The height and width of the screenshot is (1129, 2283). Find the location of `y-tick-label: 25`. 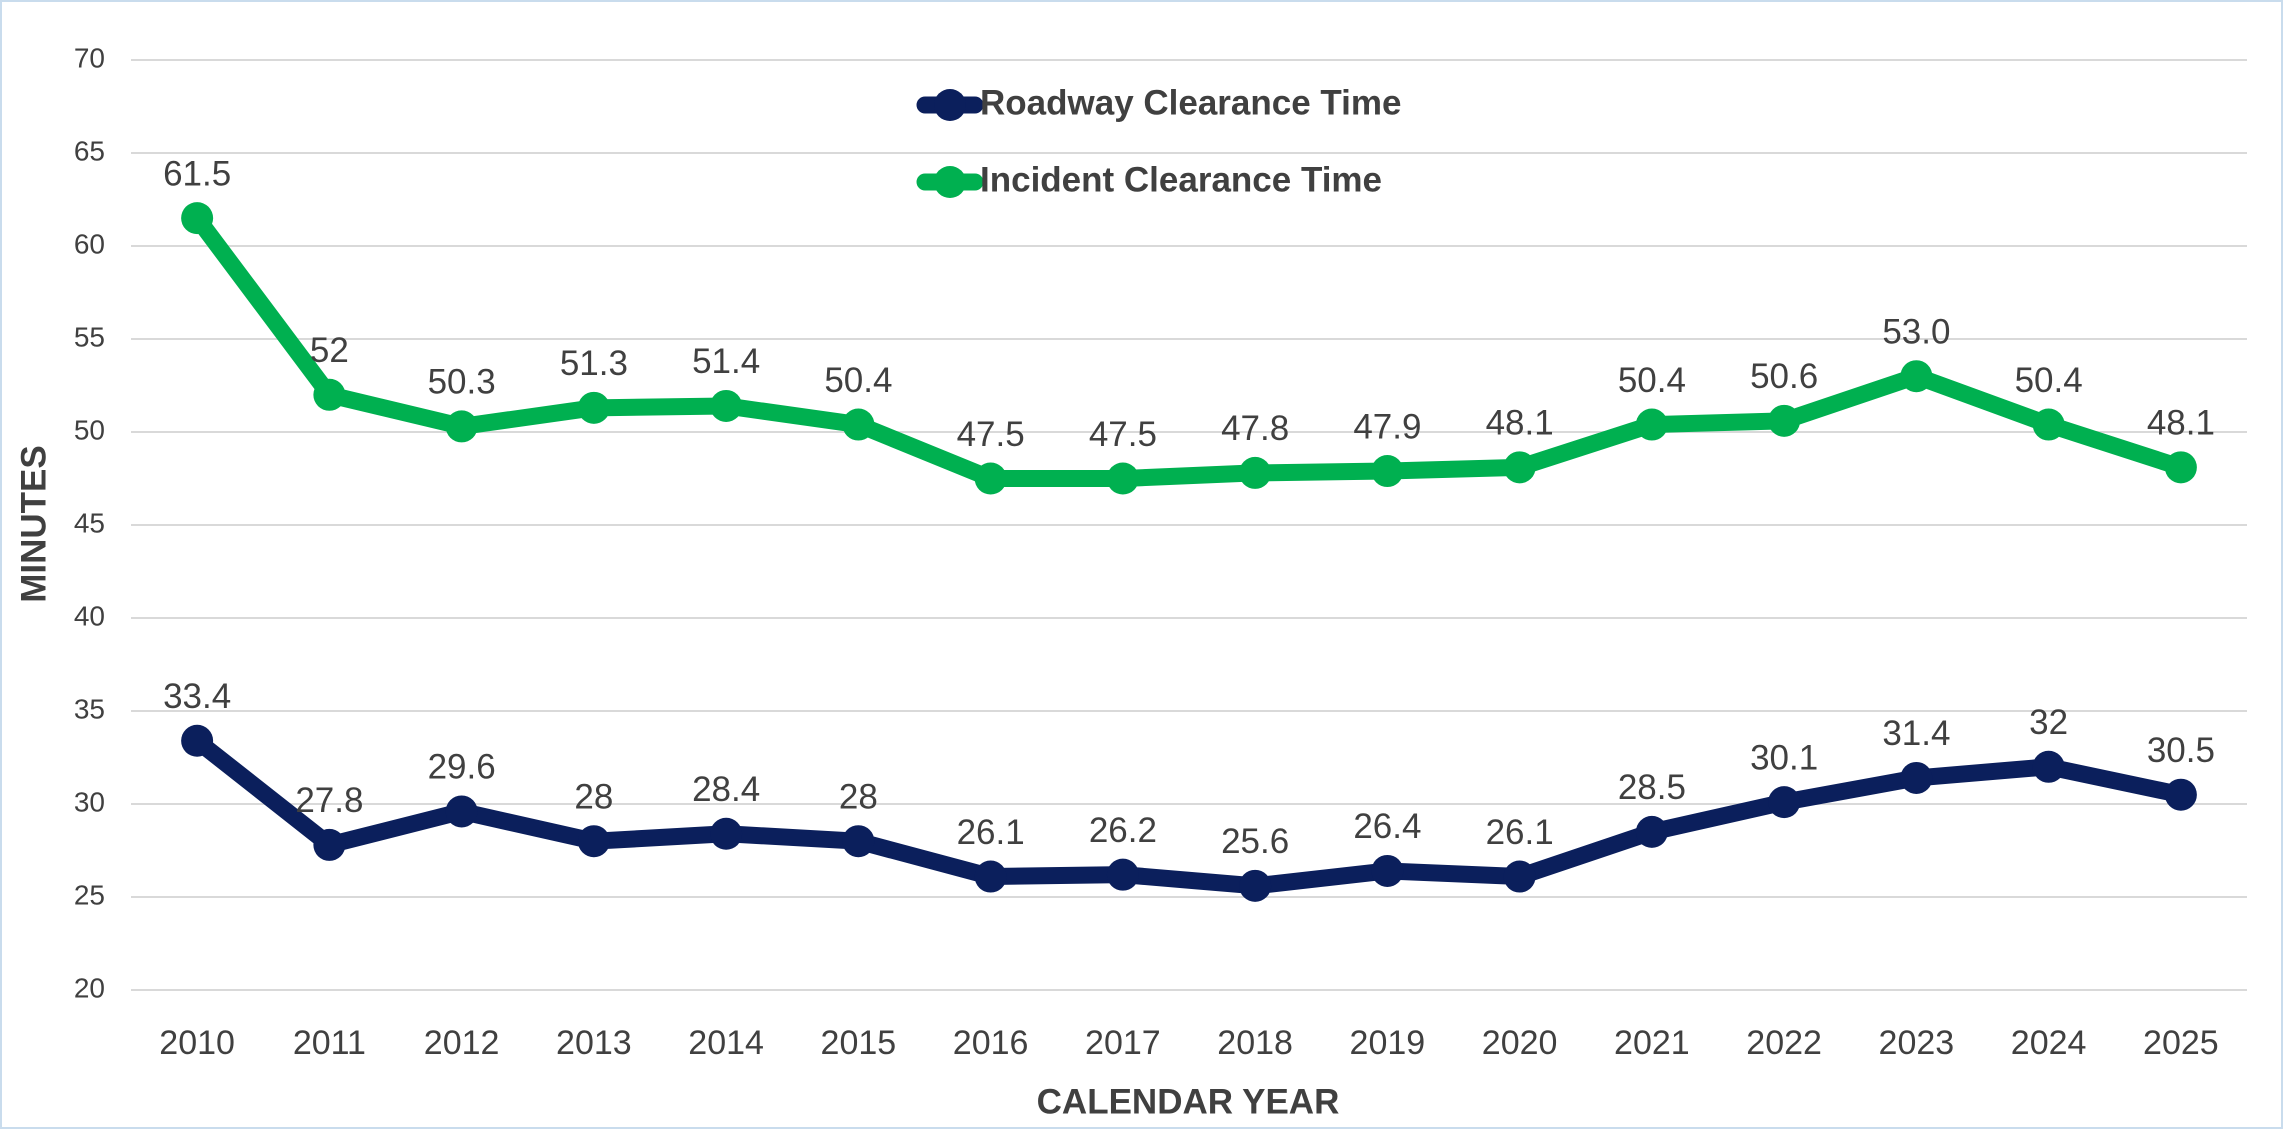

y-tick-label: 25 is located at coordinates (89, 894).